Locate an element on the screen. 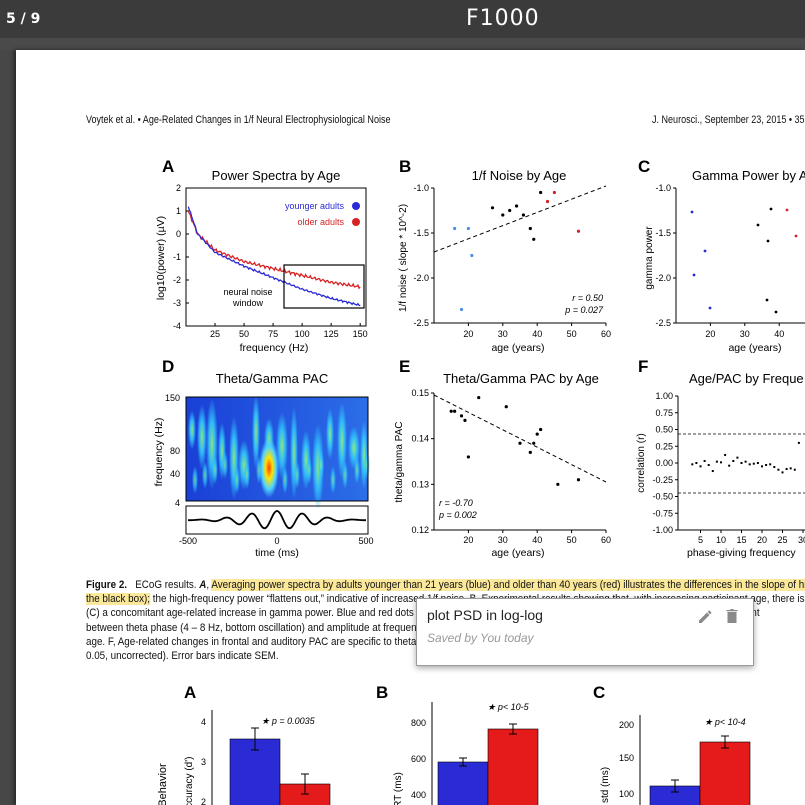  panel-b-ytick: -2.0 is located at coordinates (421, 278).